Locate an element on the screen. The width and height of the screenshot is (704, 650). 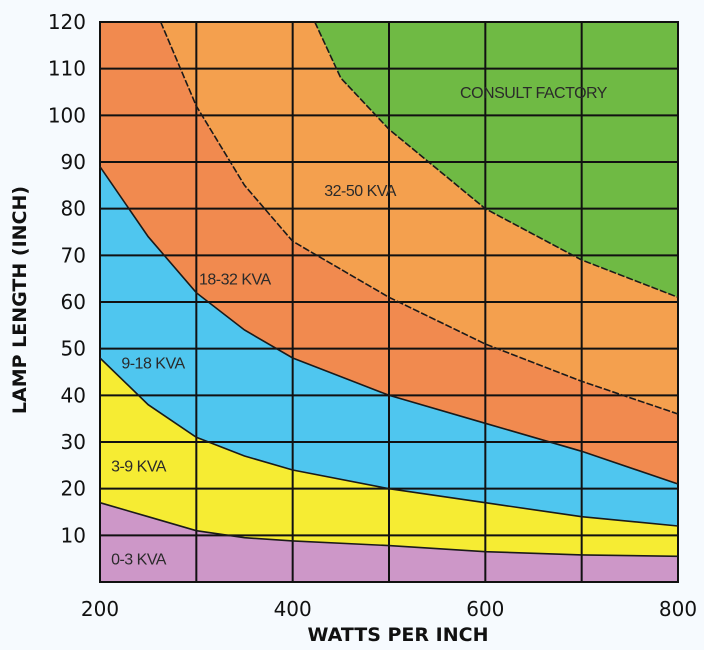
region-label-3-9-kva: 3-9 KVA is located at coordinates (139, 466).